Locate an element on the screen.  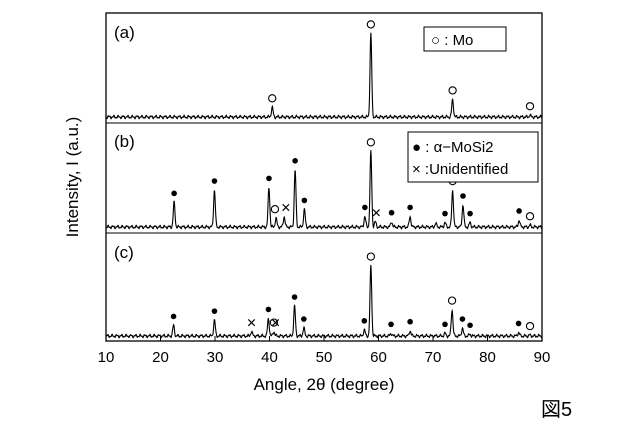
x-axis-ticks: 10 20 30 40 50 60 70 80 90 is located at coordinates (324, 351).